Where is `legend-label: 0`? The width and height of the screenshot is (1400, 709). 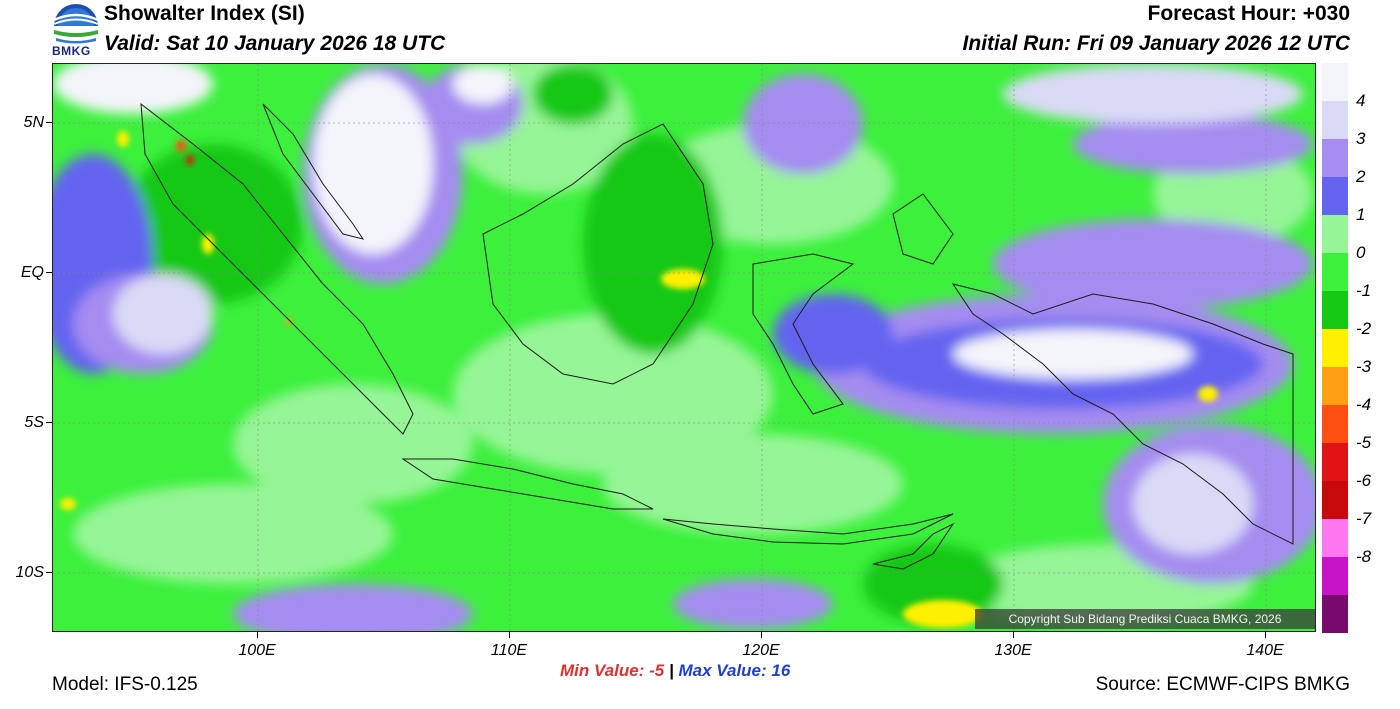
legend-label: 0 is located at coordinates (1361, 252).